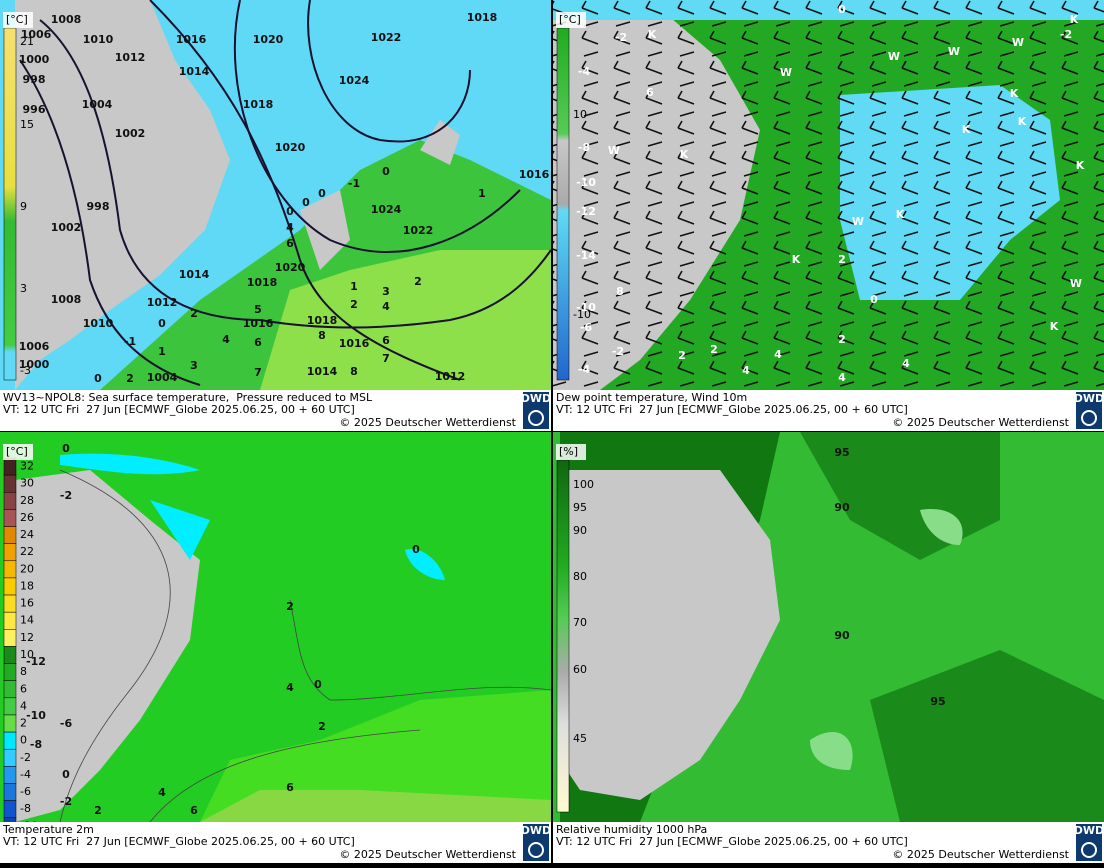 The width and height of the screenshot is (1104, 868). Describe the element at coordinates (651, 397) in the screenshot. I see `caption-title: Dew point temperature, Wind 10m` at that location.